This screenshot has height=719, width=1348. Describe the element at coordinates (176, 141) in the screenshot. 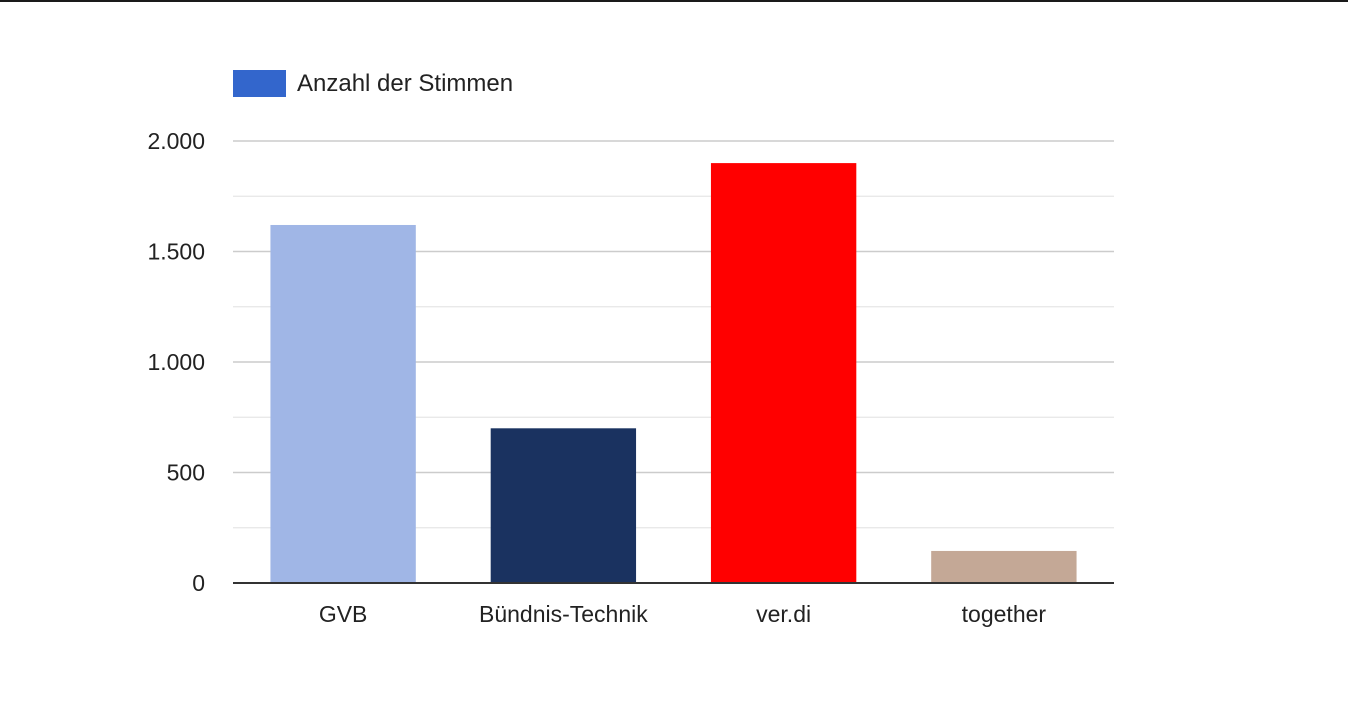

I see `y-tick-label: 2.000` at that location.